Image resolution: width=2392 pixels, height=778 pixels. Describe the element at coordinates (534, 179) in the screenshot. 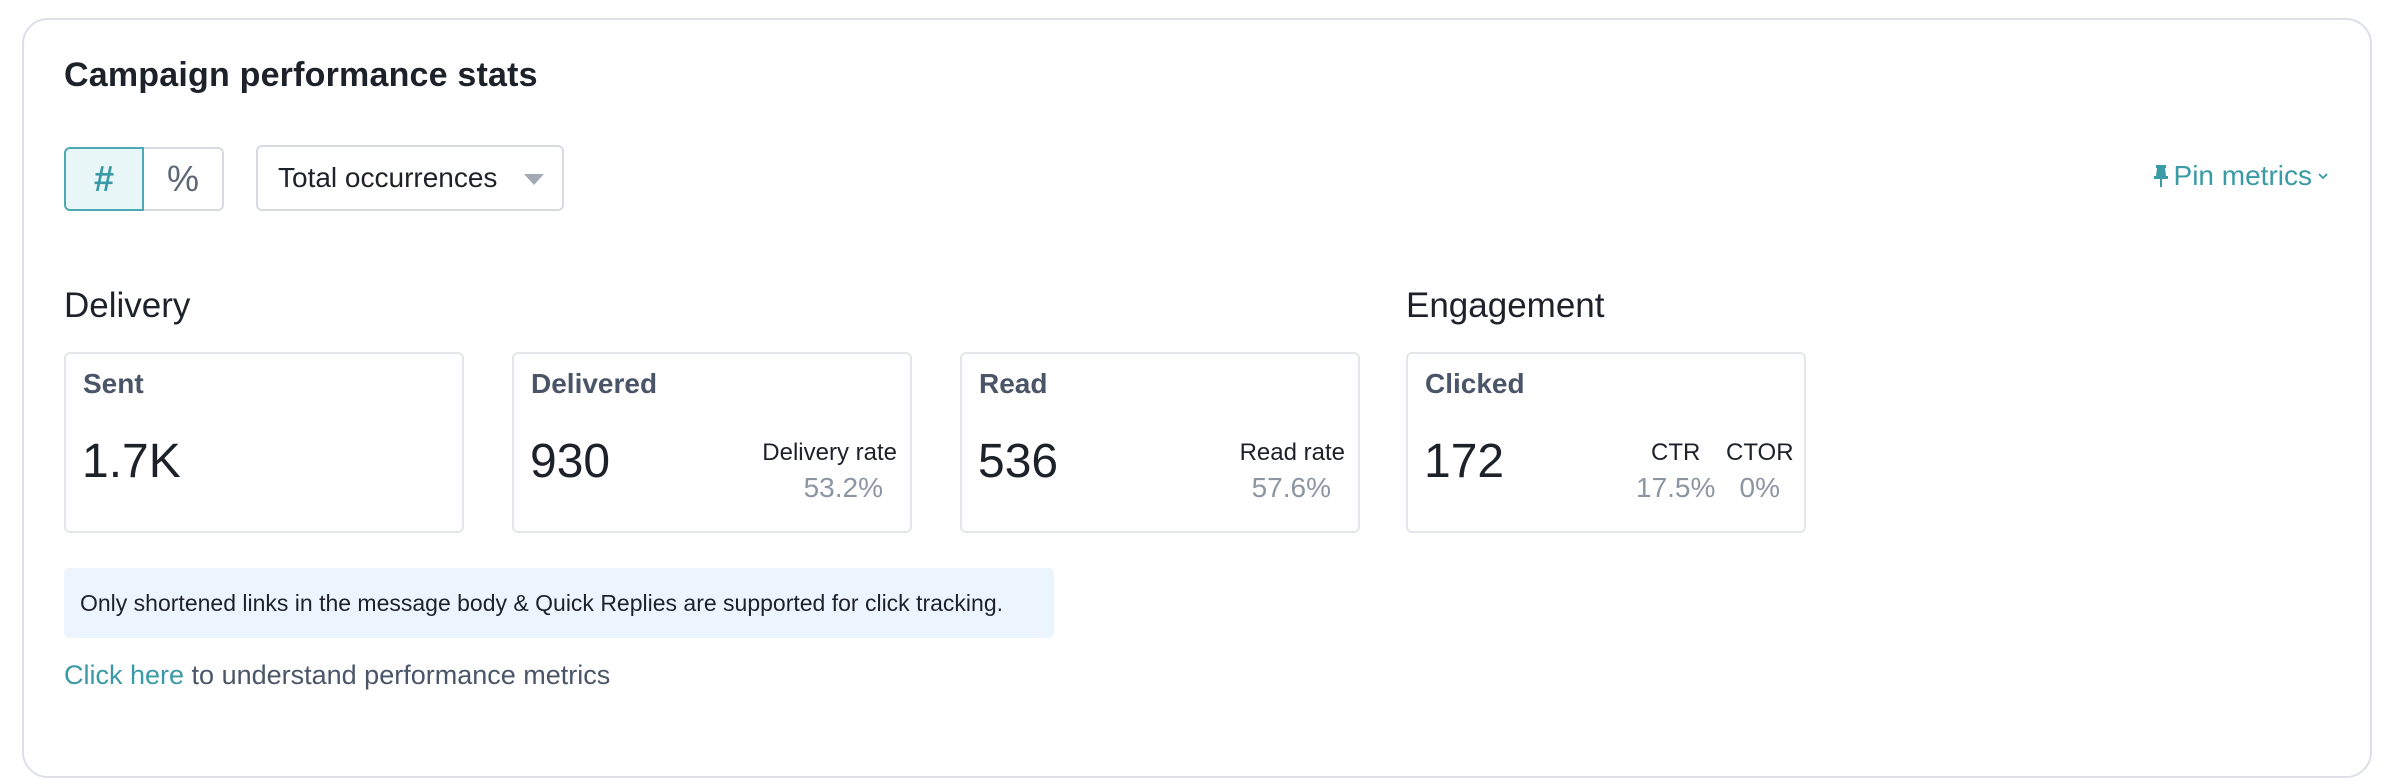

I see `caret-down-icon` at that location.